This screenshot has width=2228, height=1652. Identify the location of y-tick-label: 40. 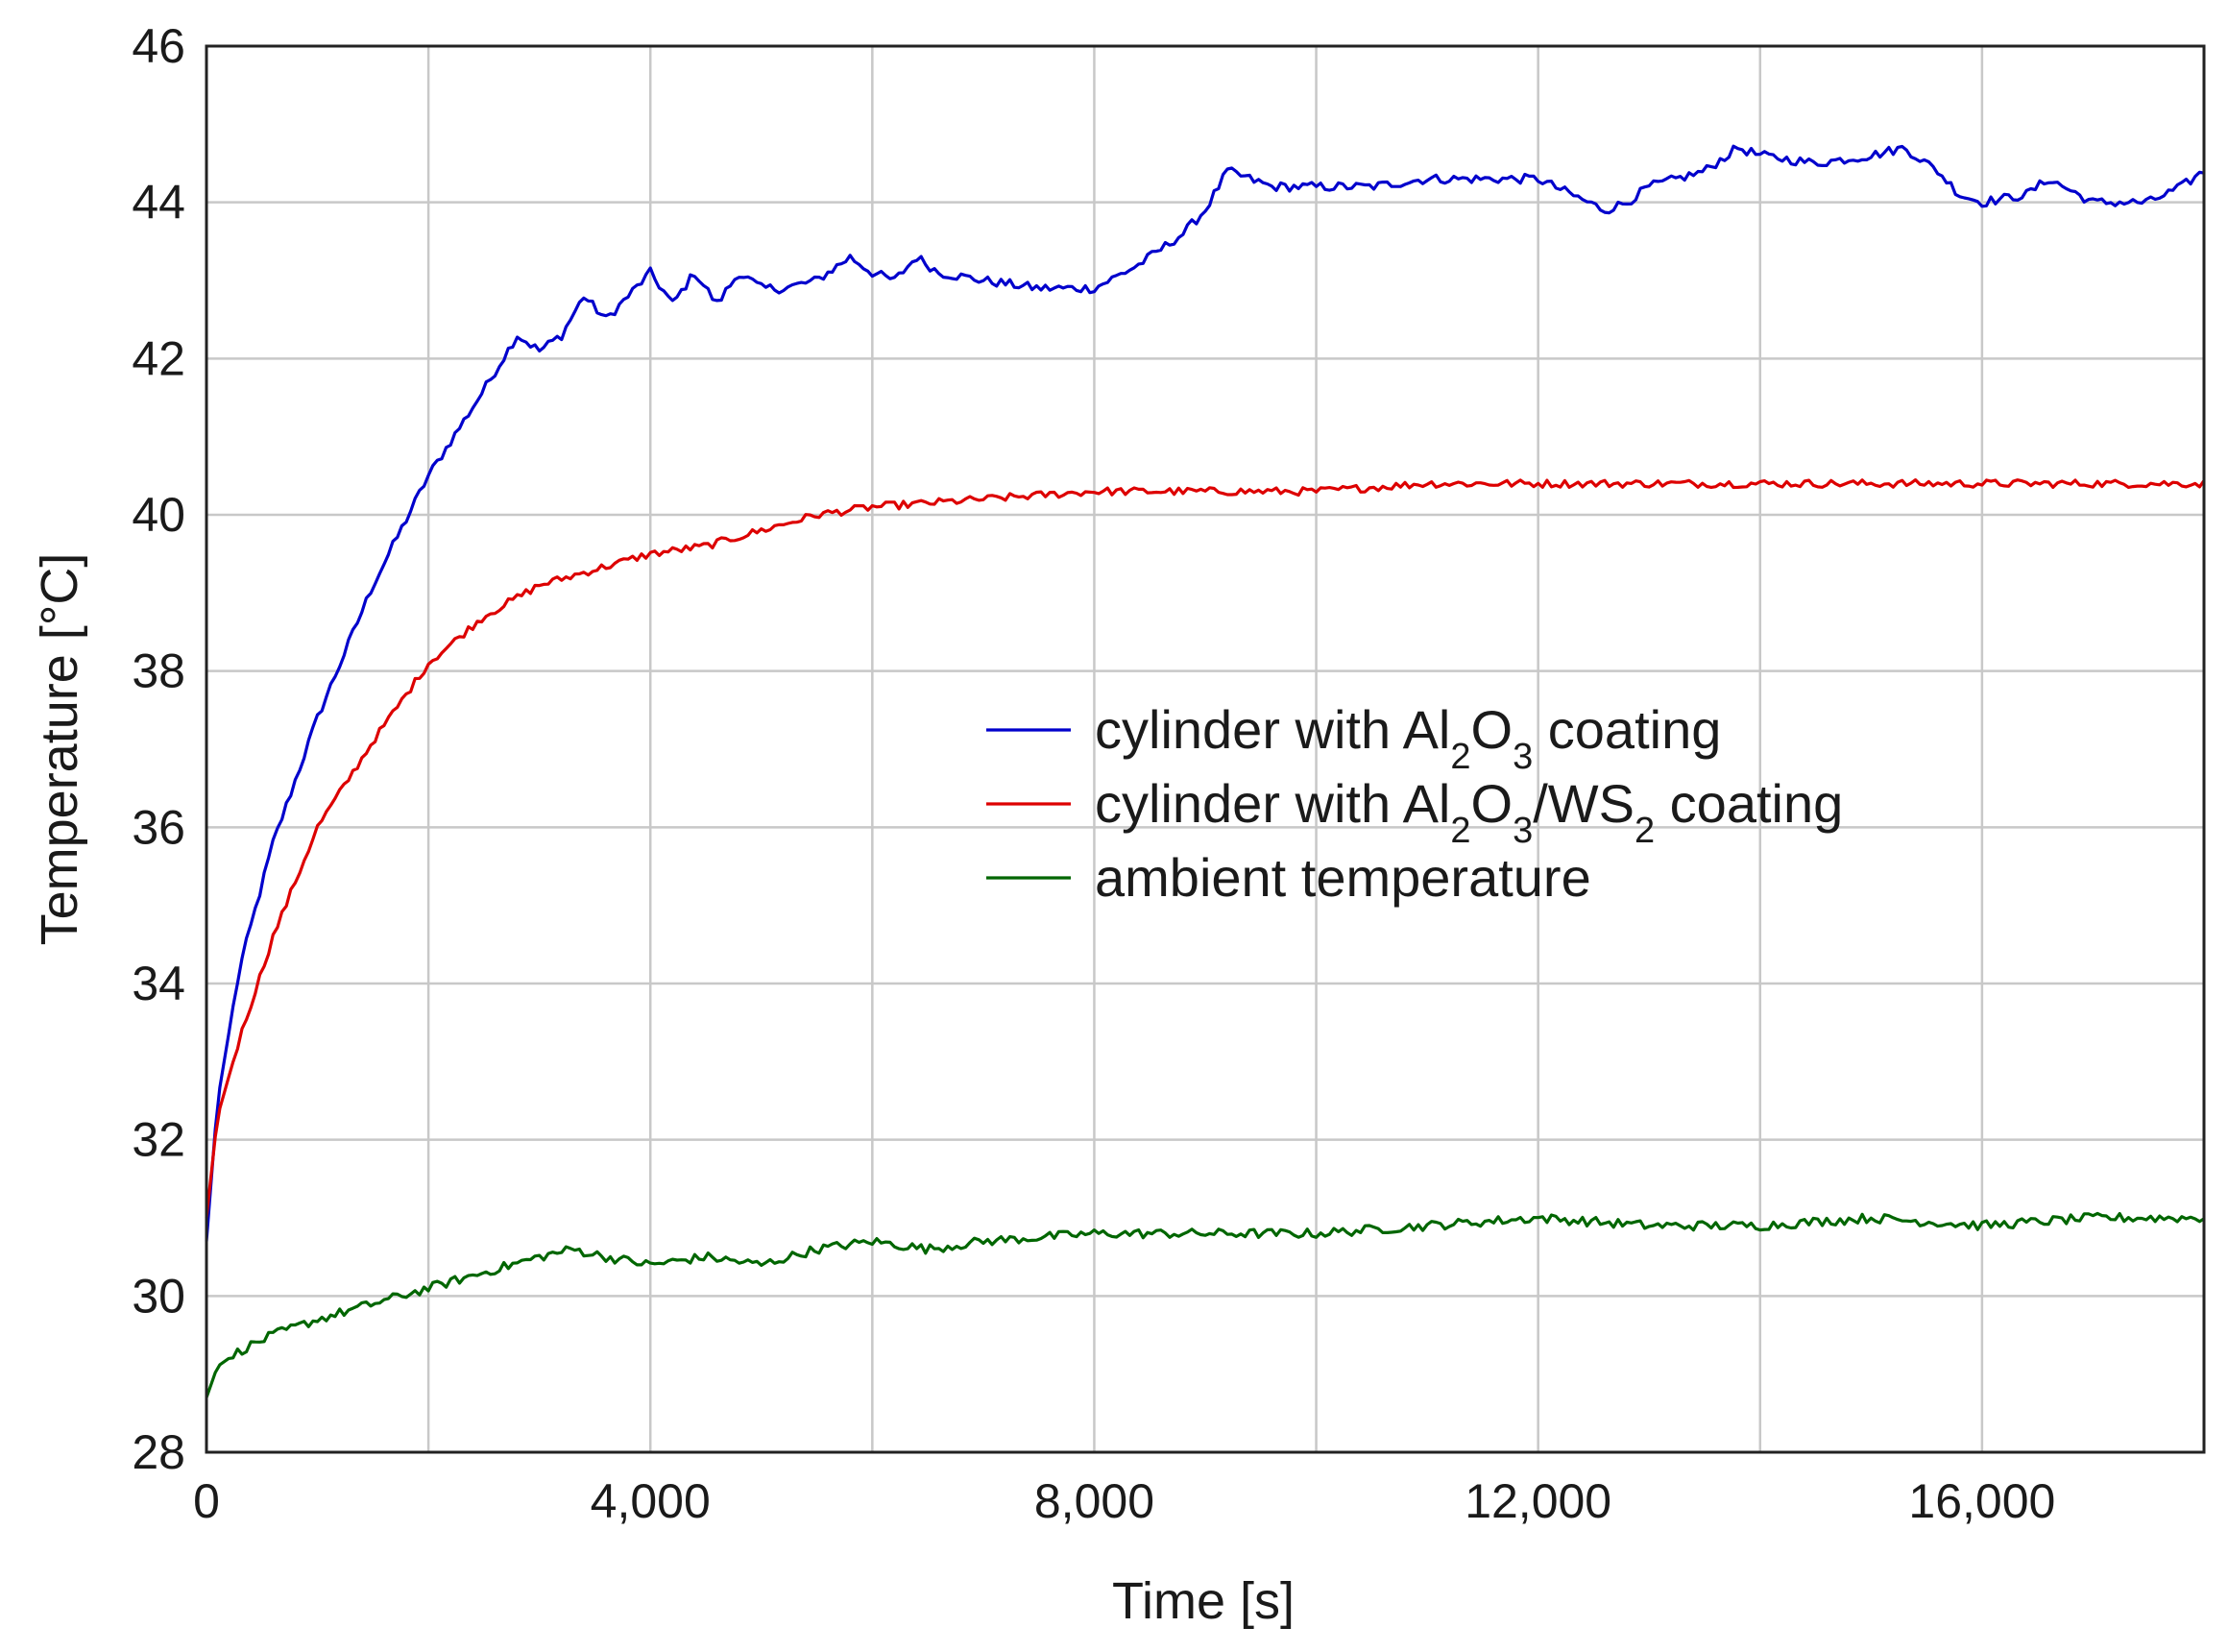
(159, 515).